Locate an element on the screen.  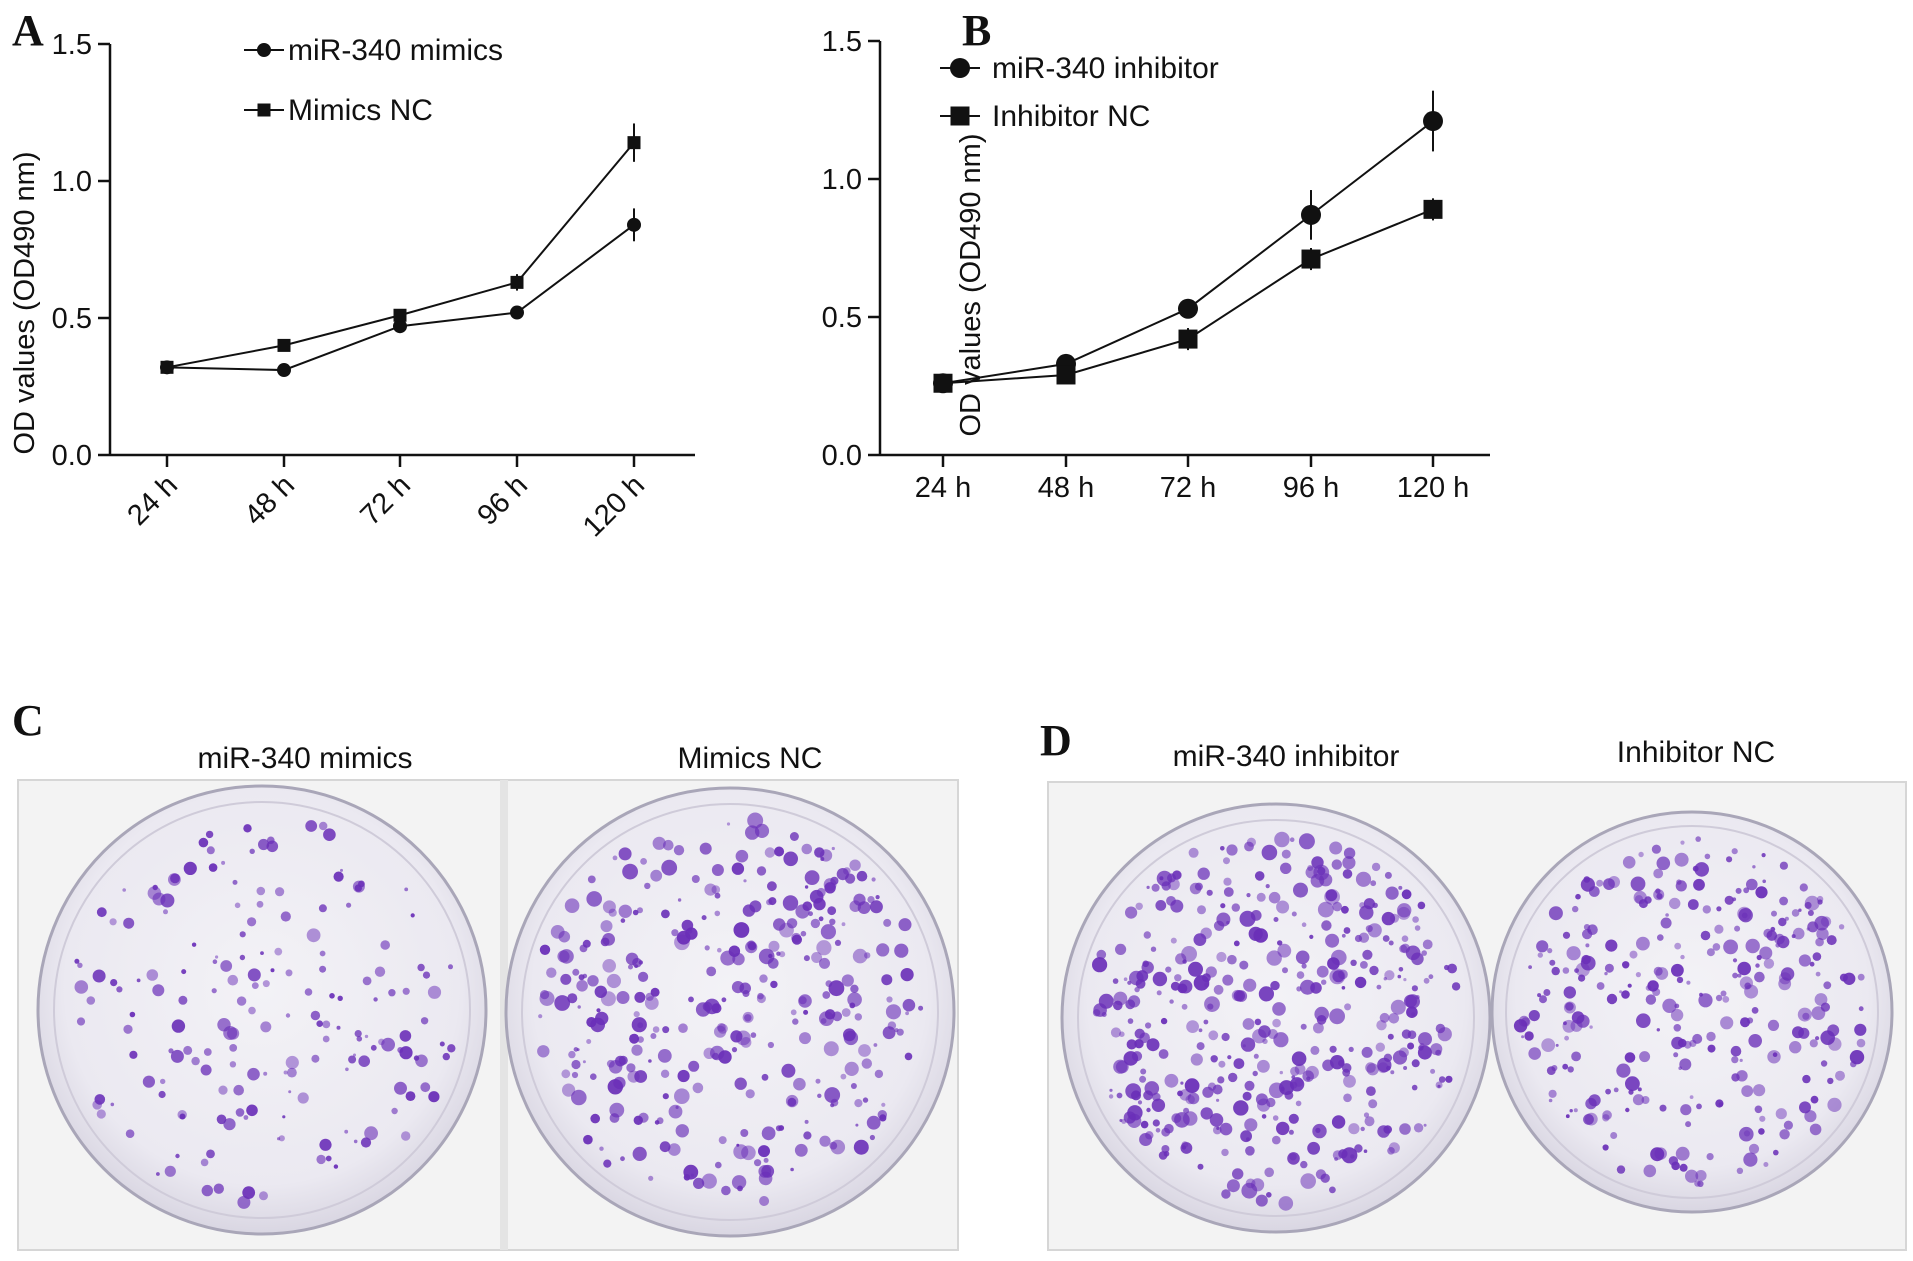
x-tick-label-b: 96 h is located at coordinates (1311, 488).